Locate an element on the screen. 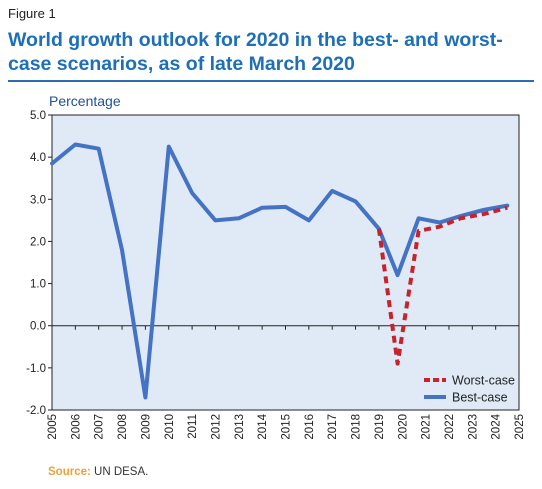 Image resolution: width=542 pixels, height=489 pixels. y-tick-label: 3.0 is located at coordinates (38, 200).